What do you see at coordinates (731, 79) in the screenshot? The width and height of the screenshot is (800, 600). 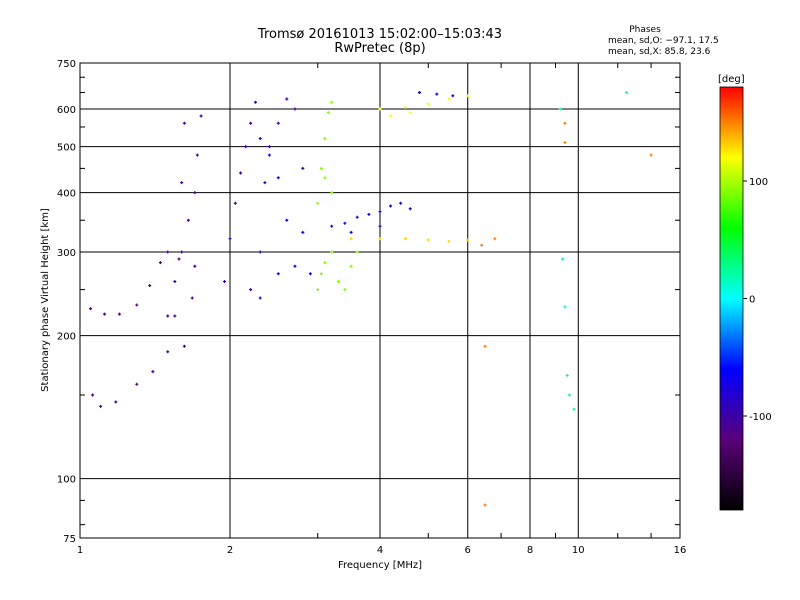 I see `colorbar-label: [deg]` at bounding box center [731, 79].